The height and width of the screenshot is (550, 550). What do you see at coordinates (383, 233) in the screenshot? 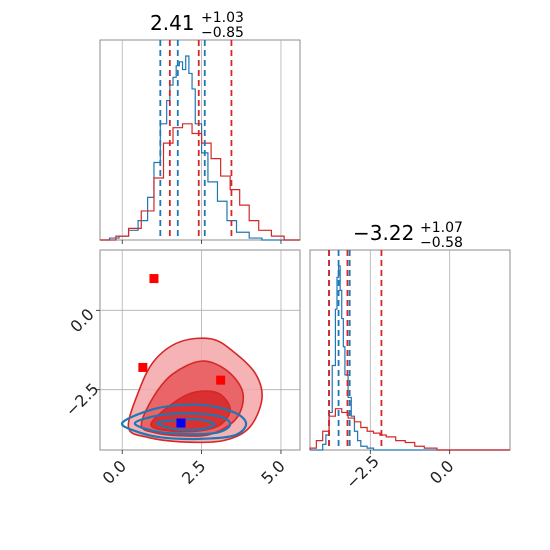
I see `title-param2: −3.22` at bounding box center [383, 233].